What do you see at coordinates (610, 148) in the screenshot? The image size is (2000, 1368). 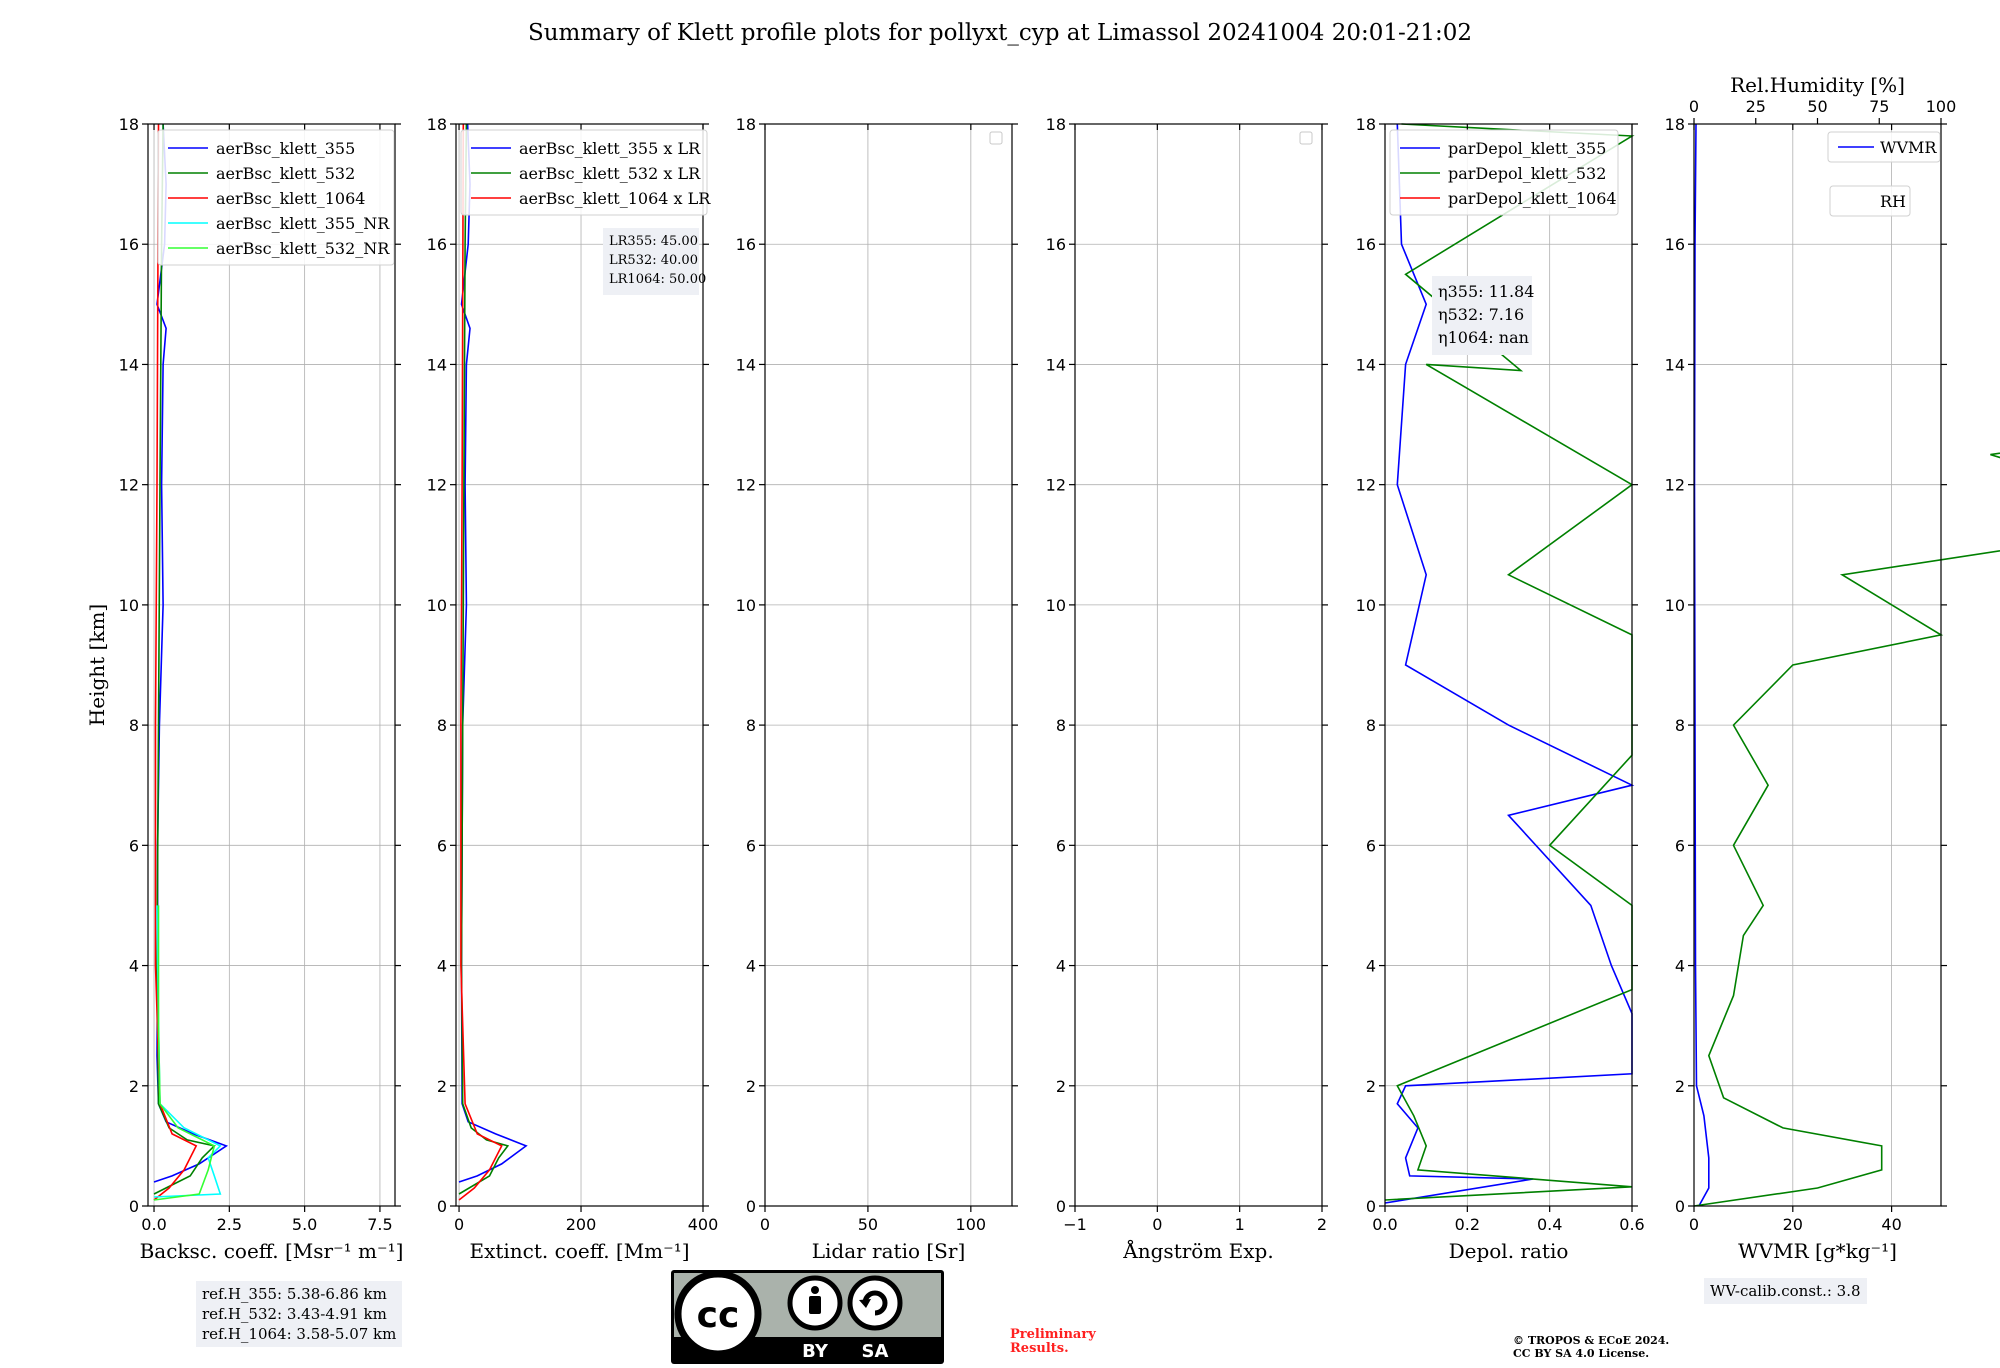 I see `legend-label: aerBsc_klett_355 x LR` at bounding box center [610, 148].